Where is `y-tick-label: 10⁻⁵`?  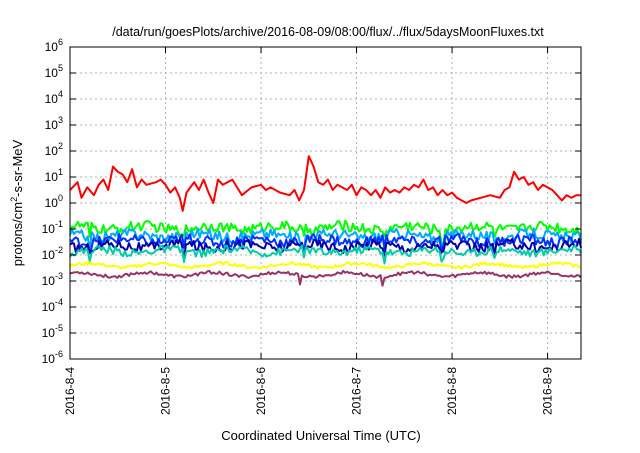 y-tick-label: 10⁻⁵ is located at coordinates (52, 331).